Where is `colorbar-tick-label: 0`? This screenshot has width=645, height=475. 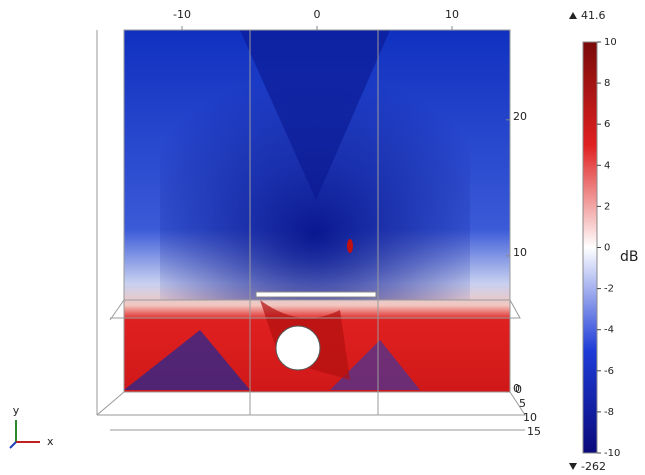
colorbar-tick-label: 0 is located at coordinates (607, 248).